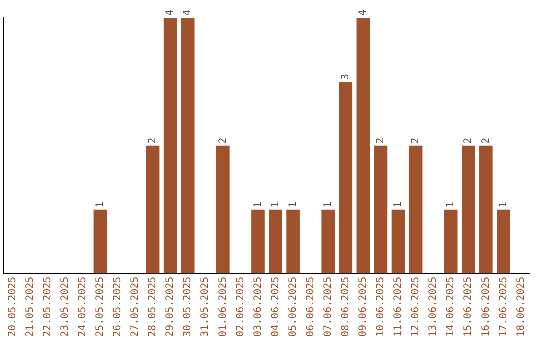  Describe the element at coordinates (136, 307) in the screenshot. I see `x-tick-label: 27.05.2025` at that location.